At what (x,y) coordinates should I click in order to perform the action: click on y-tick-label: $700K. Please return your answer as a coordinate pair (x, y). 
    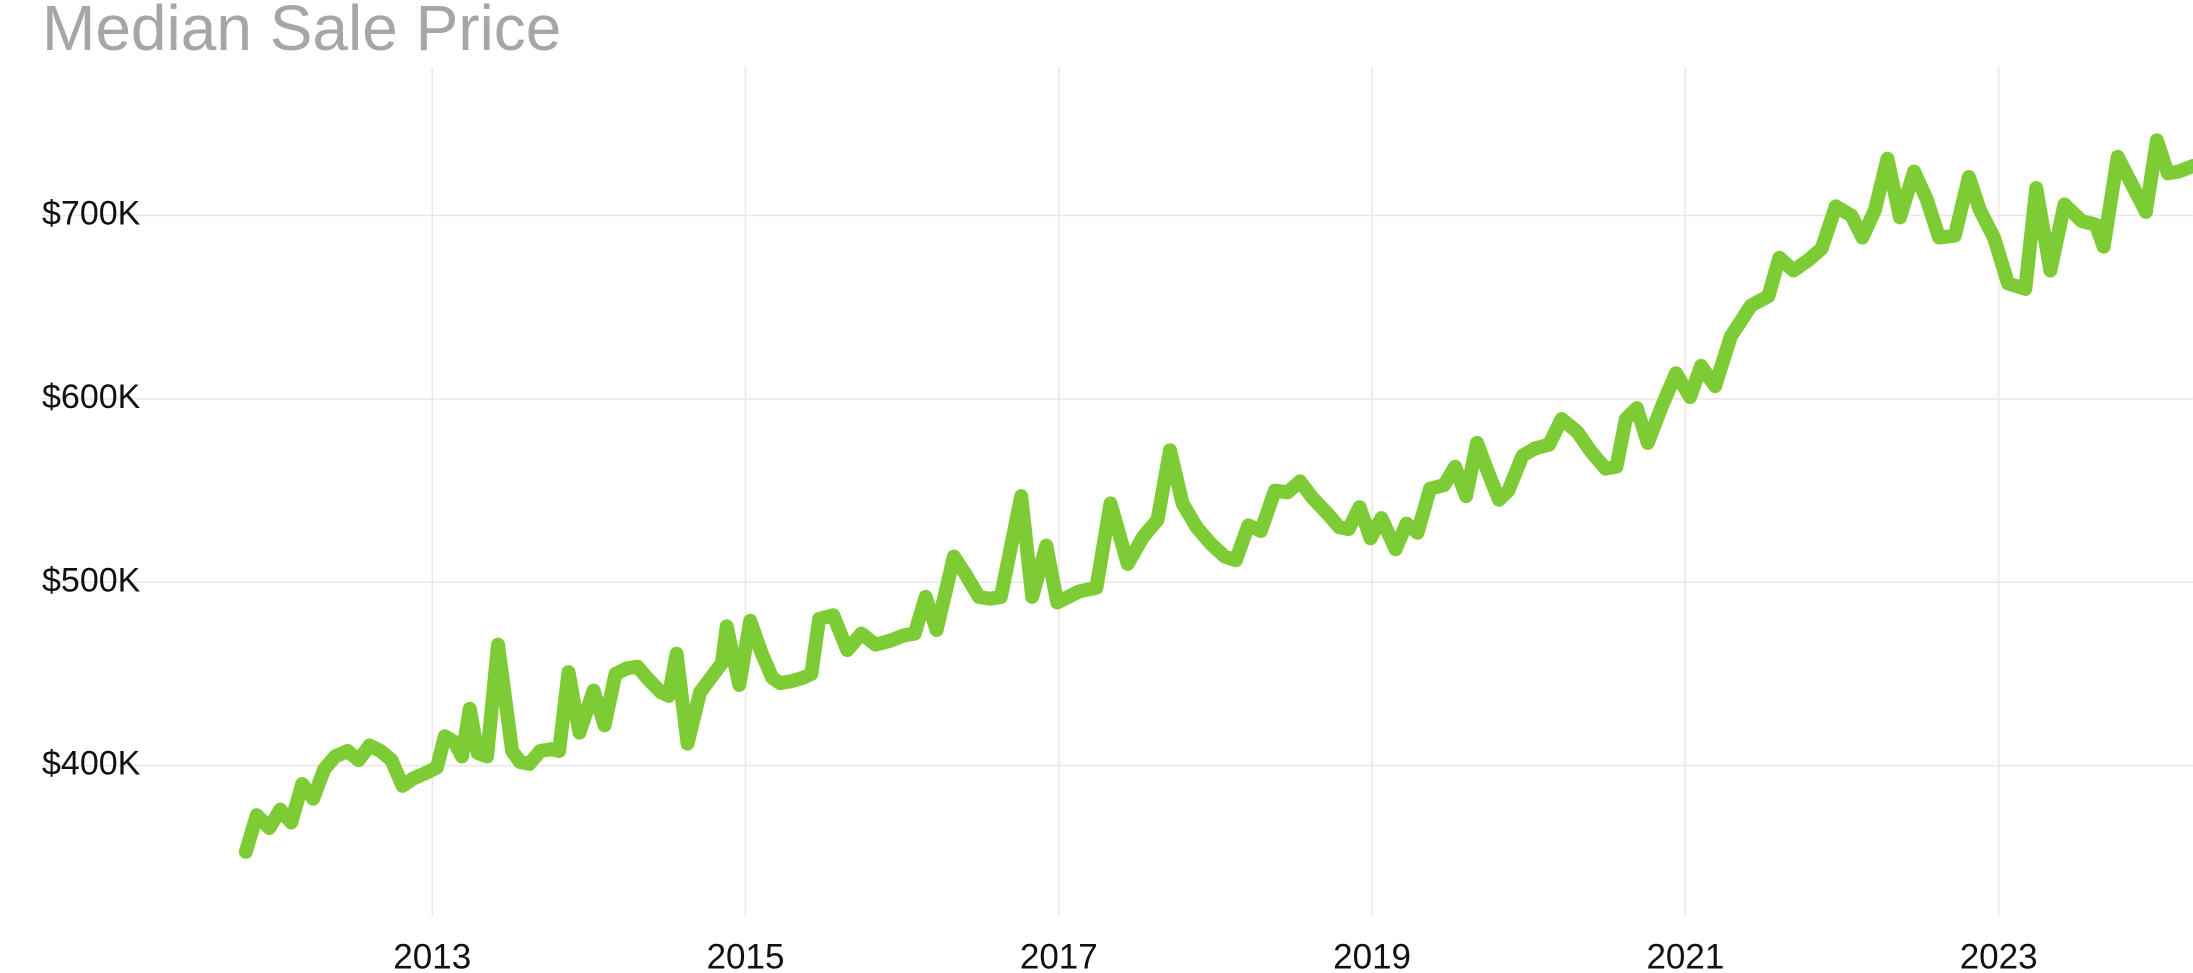
    Looking at the image, I should click on (91, 214).